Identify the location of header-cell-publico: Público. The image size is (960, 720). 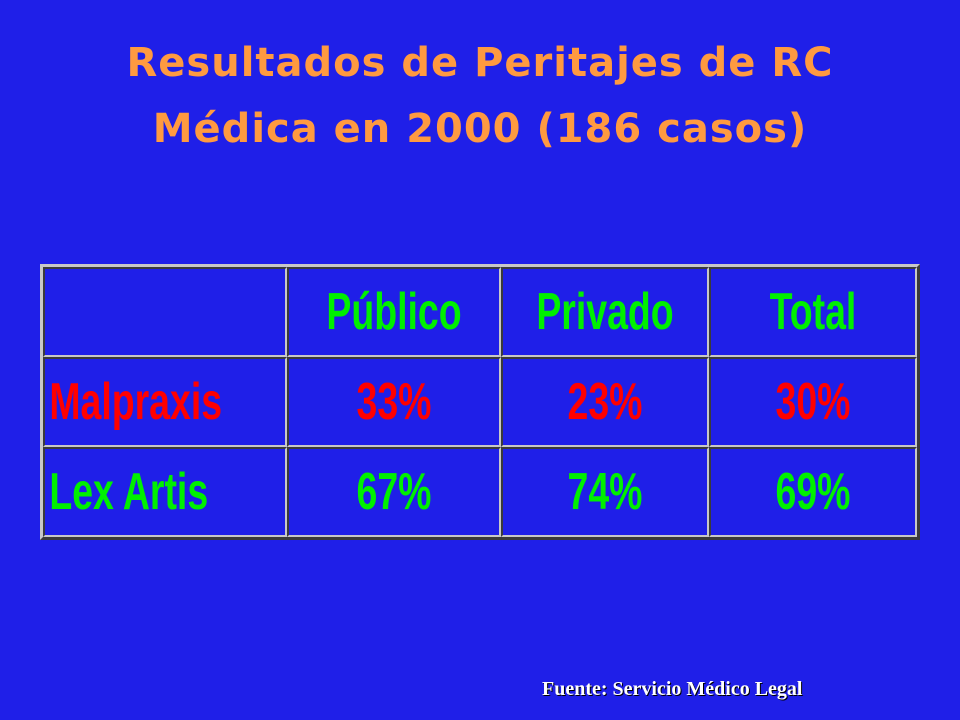
(394, 312).